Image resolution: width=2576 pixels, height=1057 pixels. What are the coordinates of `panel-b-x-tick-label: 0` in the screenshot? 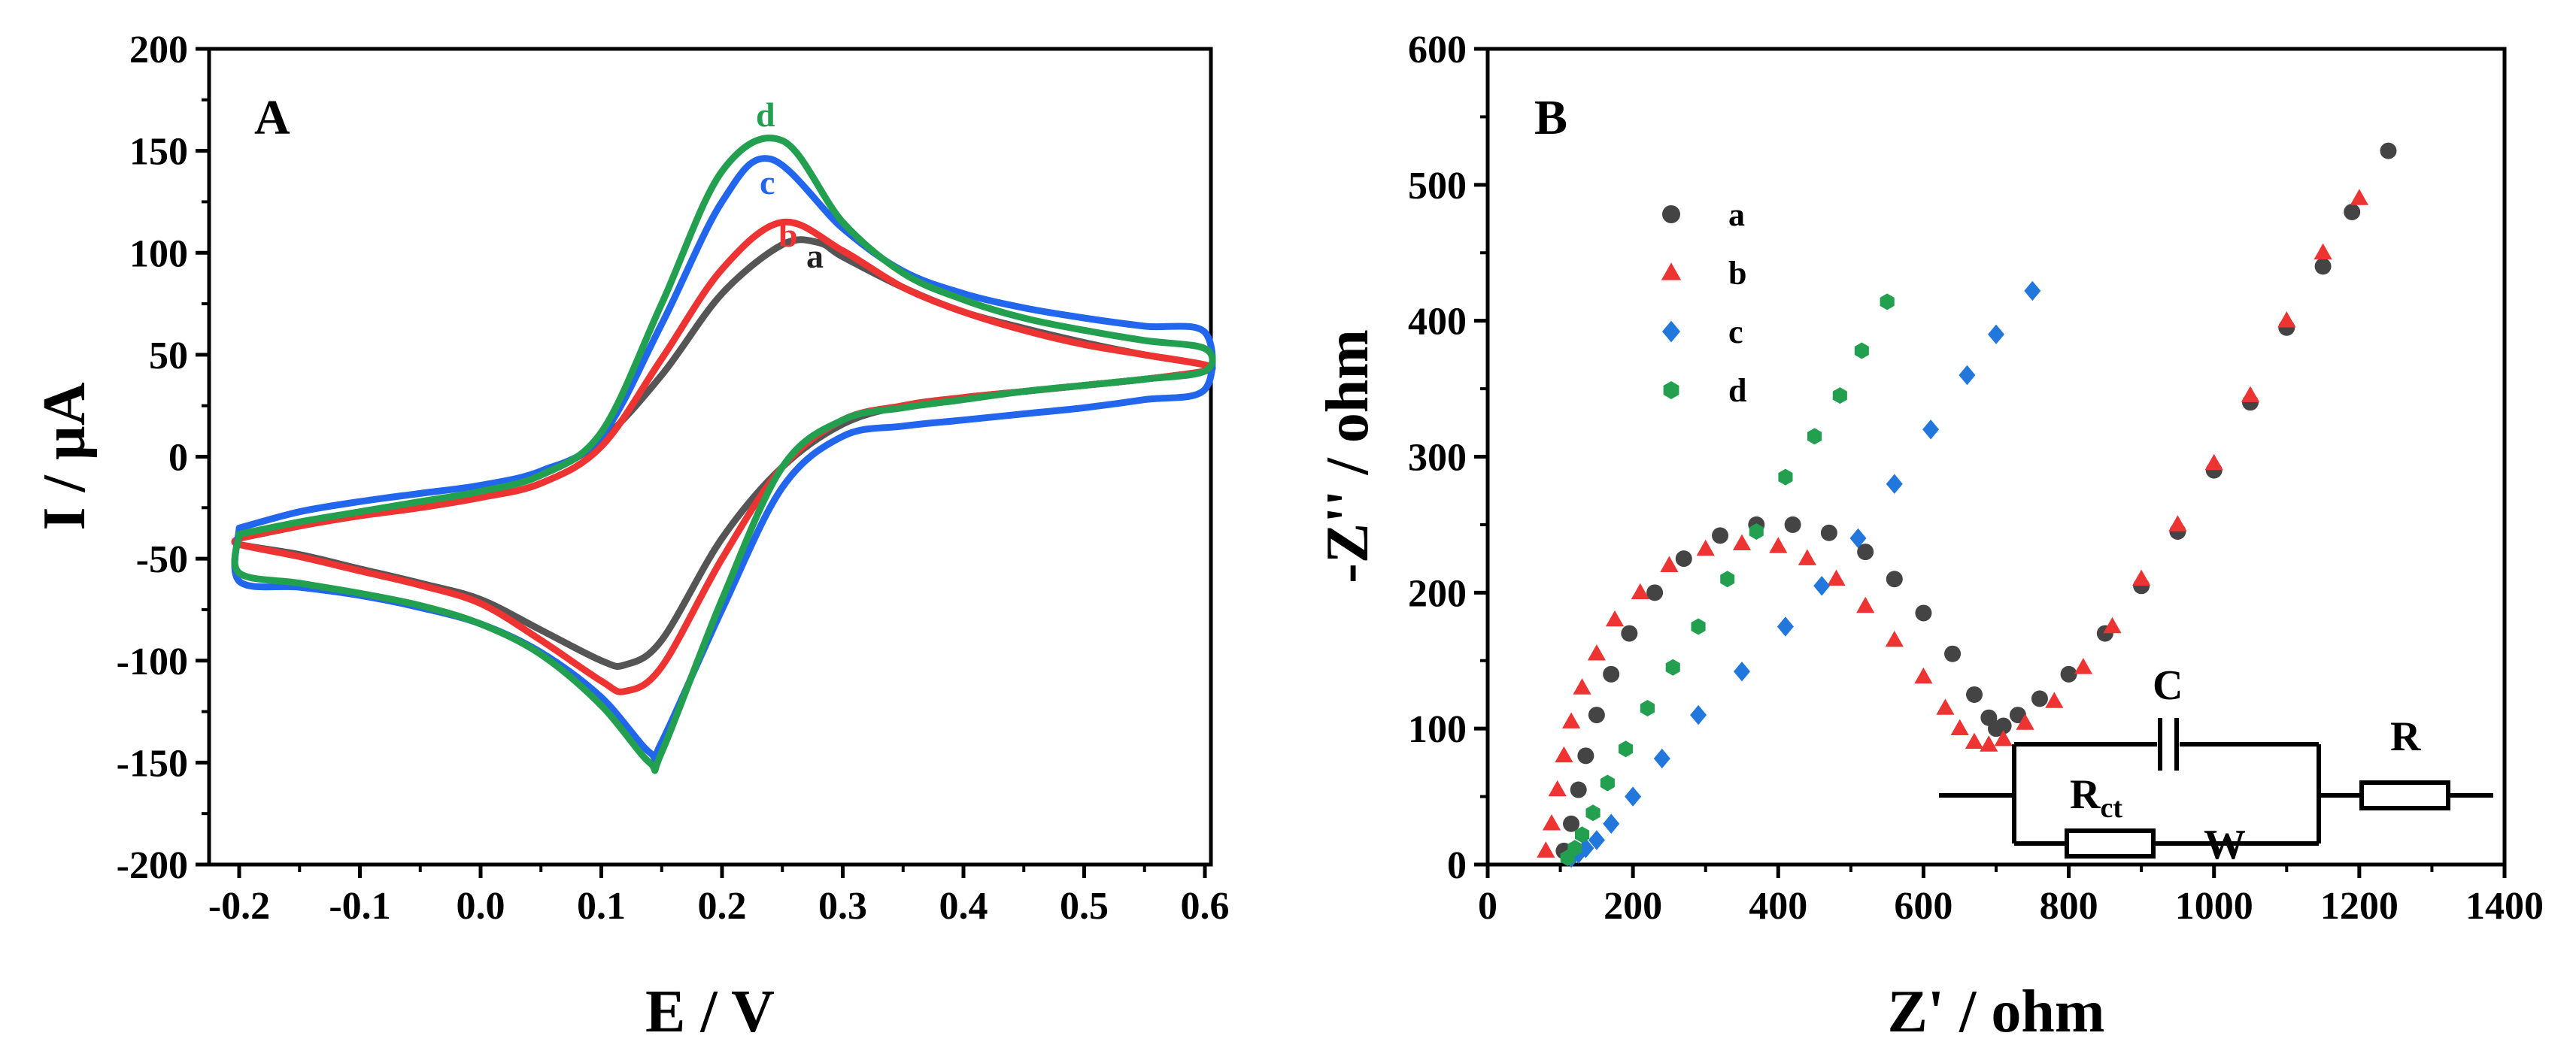 It's located at (1487, 906).